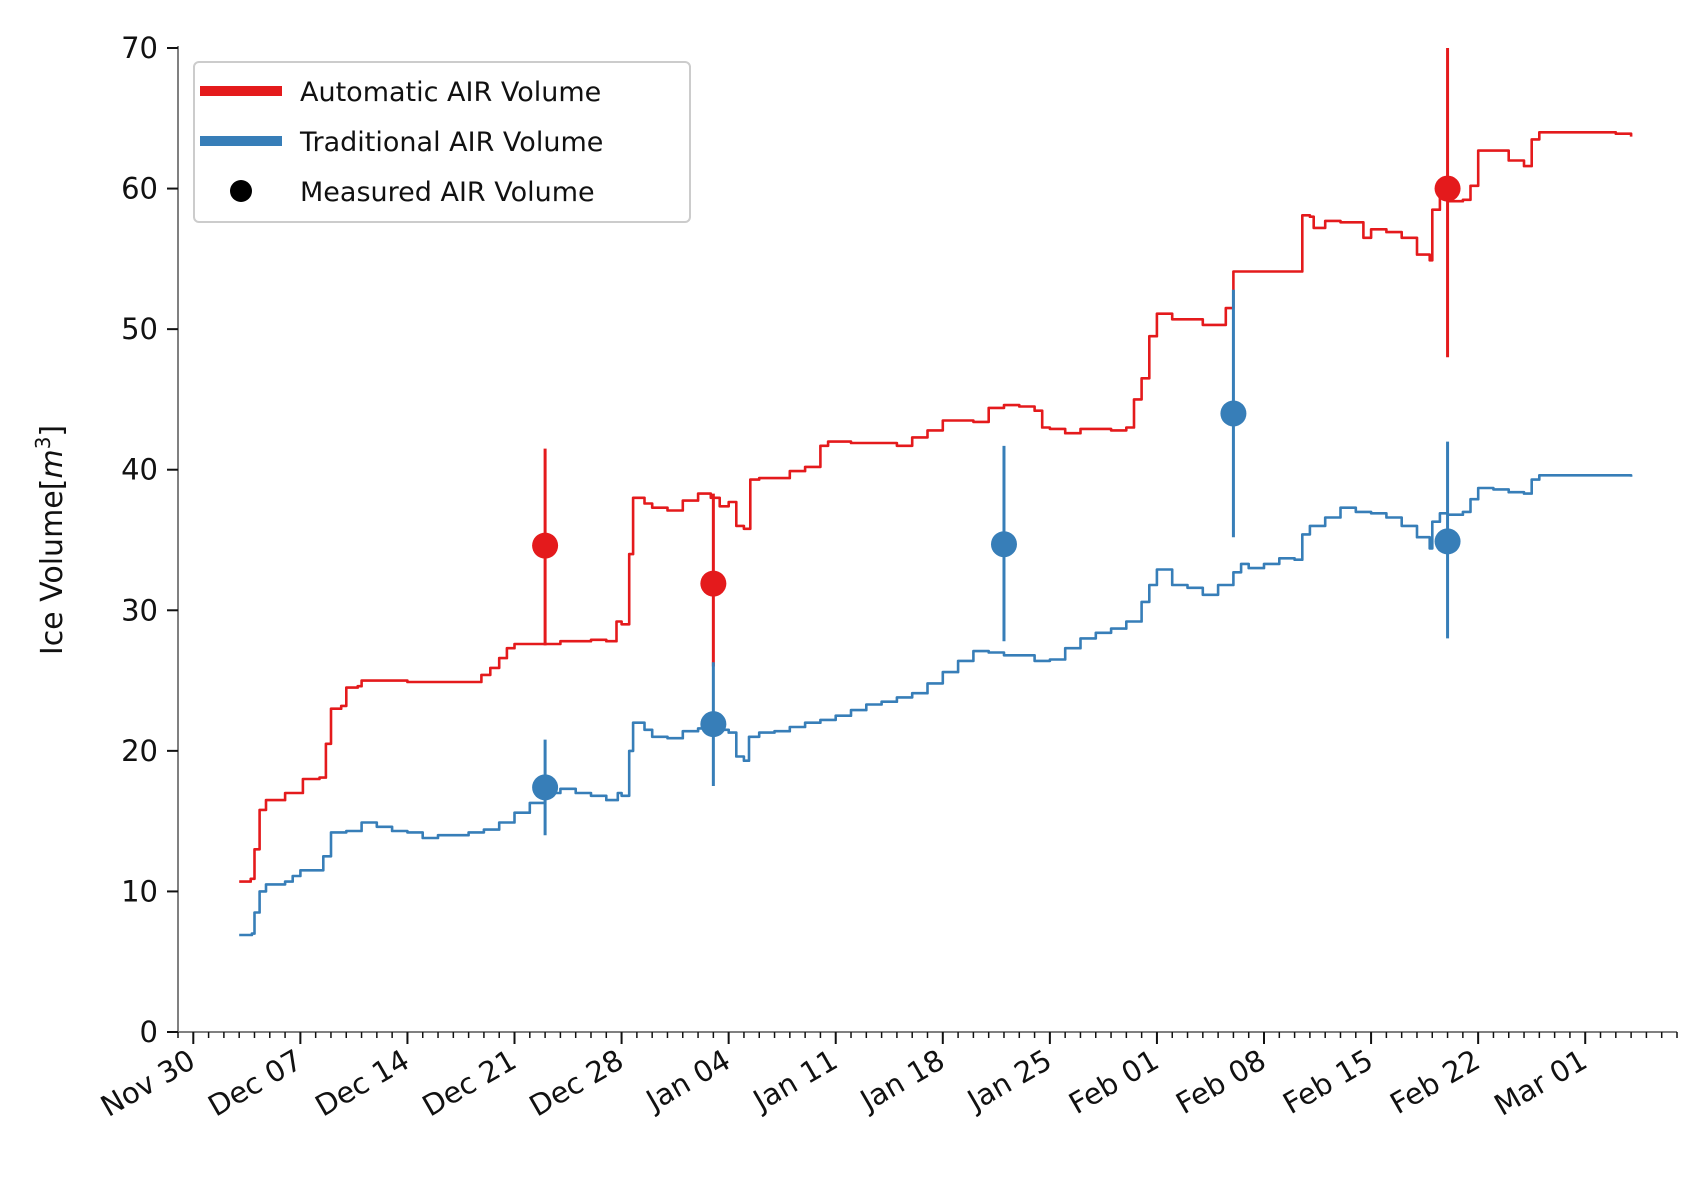  What do you see at coordinates (362, 1083) in the screenshot?
I see `x-tick-label: Dec 14` at bounding box center [362, 1083].